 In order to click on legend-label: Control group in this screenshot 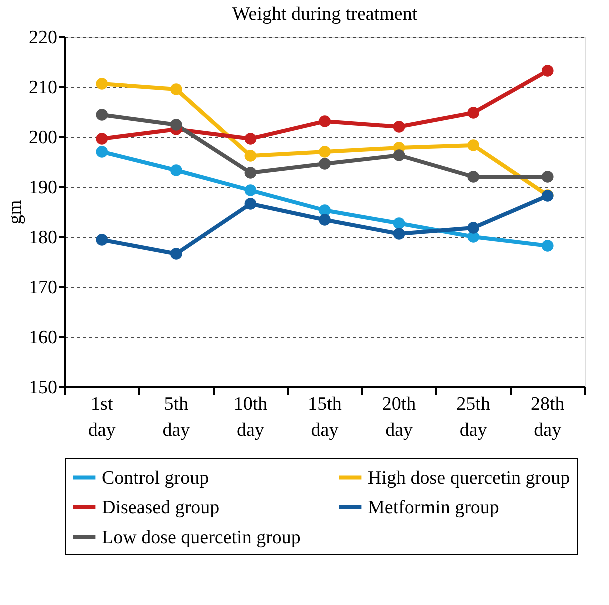, I will do `click(156, 478)`.